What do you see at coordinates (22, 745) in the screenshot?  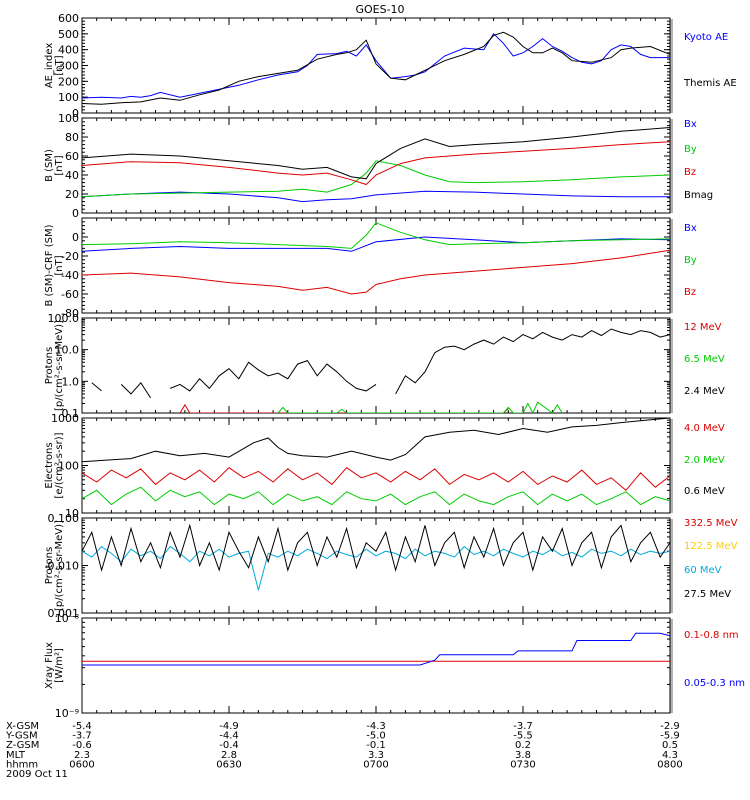 I see `x-row-label: Z-GSM` at bounding box center [22, 745].